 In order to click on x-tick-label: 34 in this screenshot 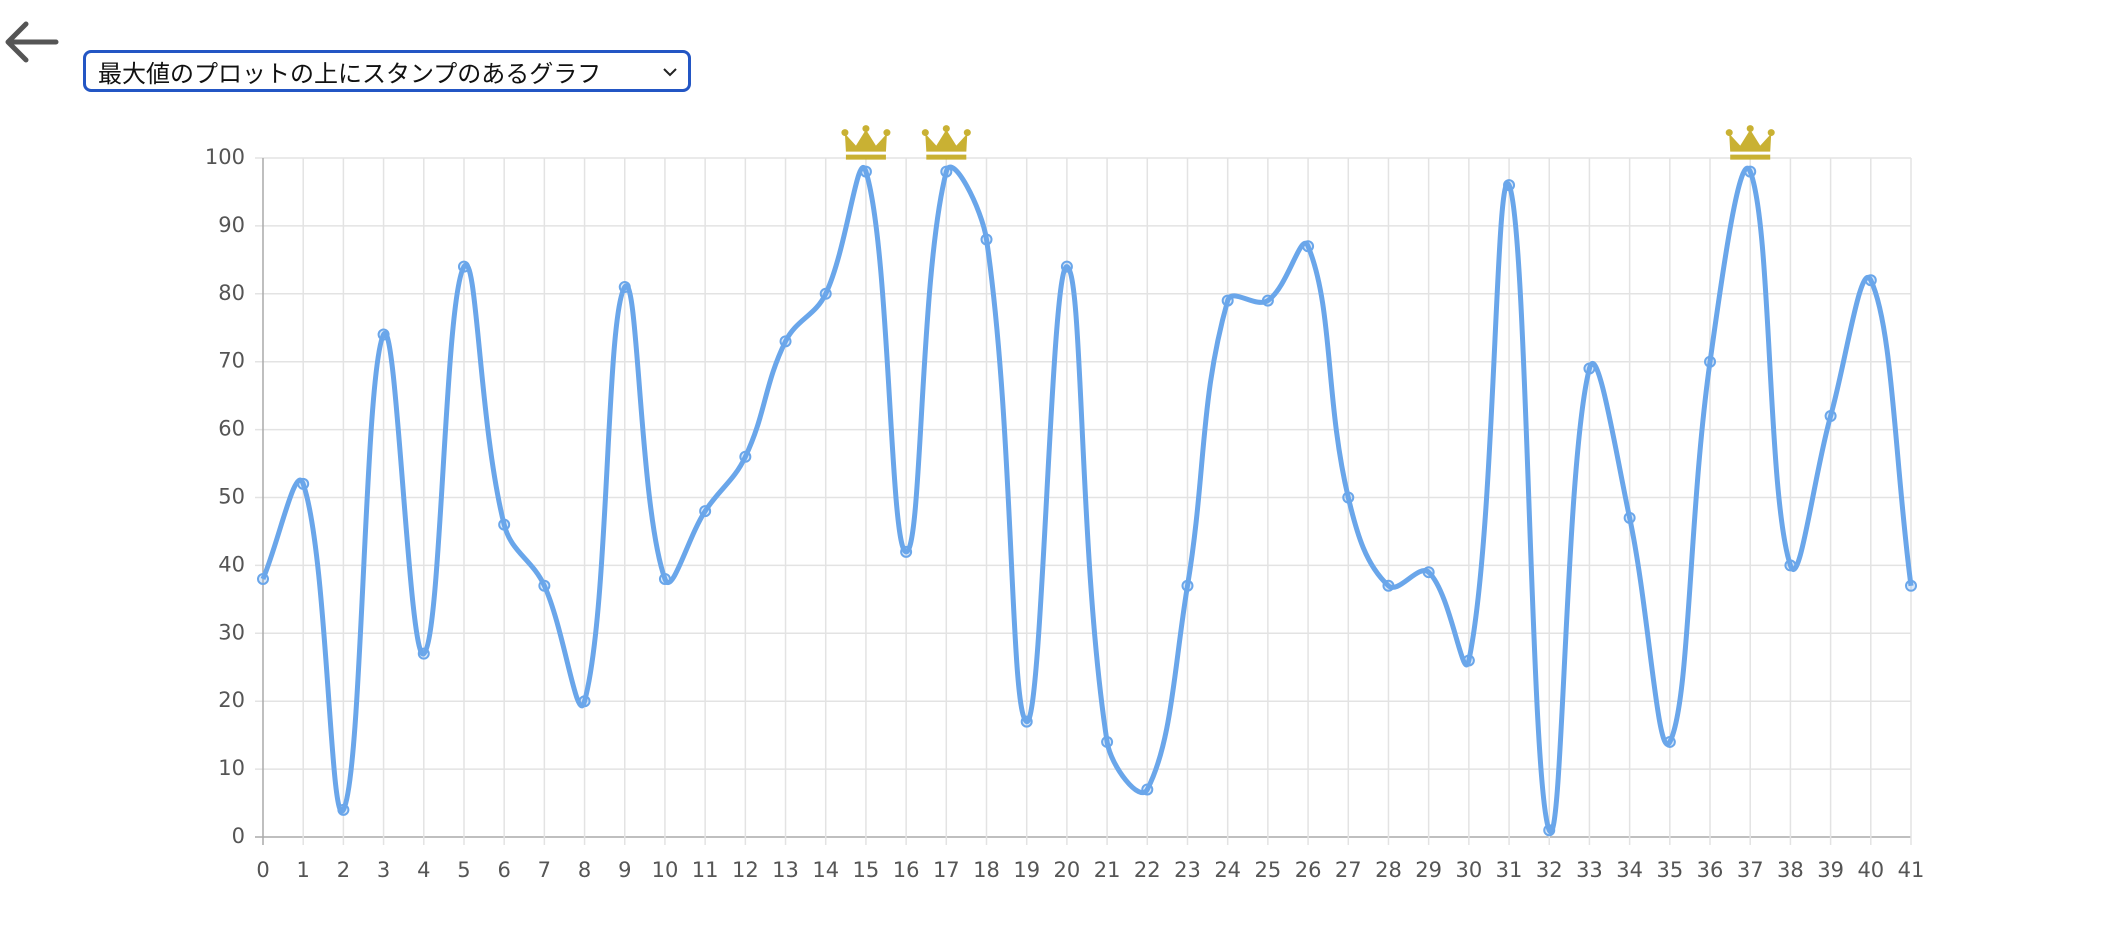, I will do `click(1629, 870)`.